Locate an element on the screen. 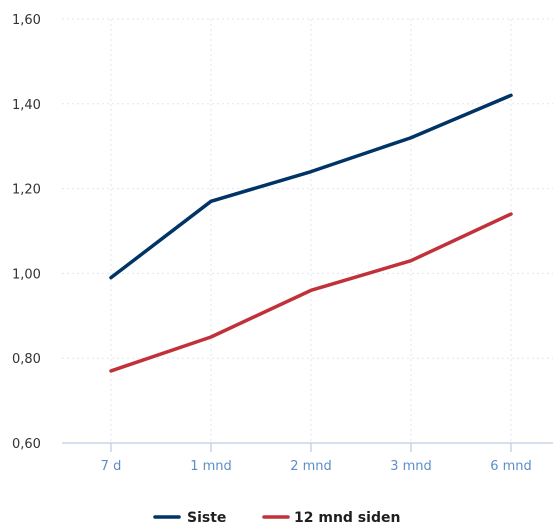 The width and height of the screenshot is (553, 524). y-tick-label: 1,40 is located at coordinates (26, 105).